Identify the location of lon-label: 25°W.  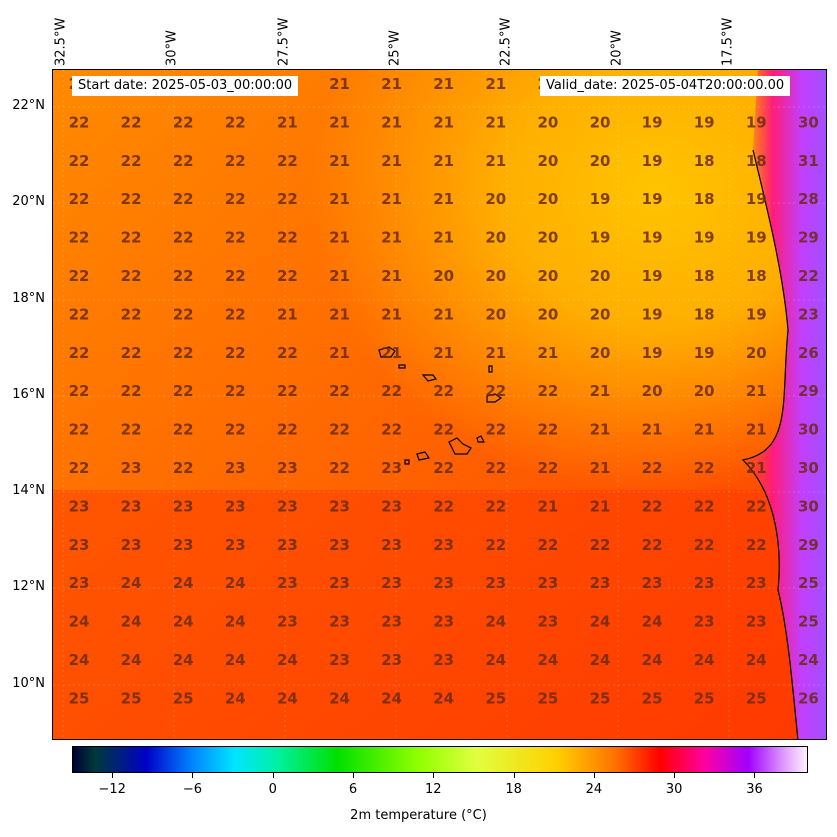
(395, 48).